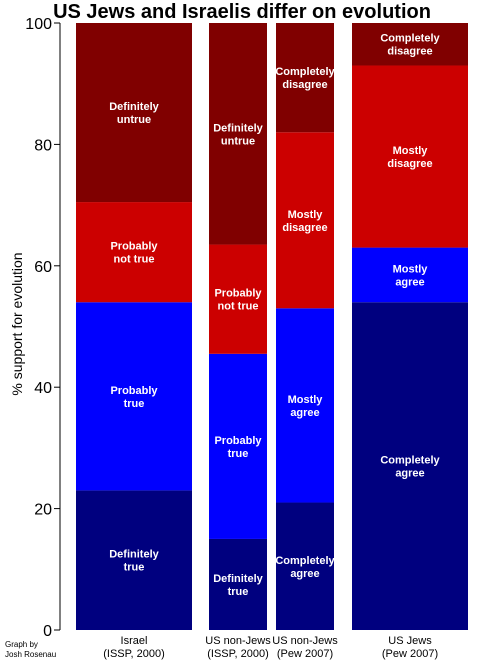 This screenshot has width=484, height=662. Describe the element at coordinates (134, 647) in the screenshot. I see `category-label: Israel (ISSP, 2000)` at that location.